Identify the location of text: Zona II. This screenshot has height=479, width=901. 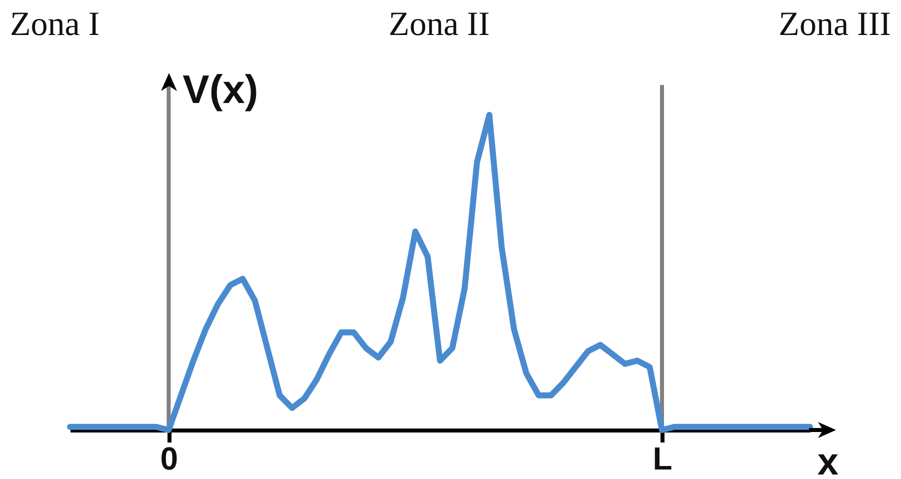
(439, 25).